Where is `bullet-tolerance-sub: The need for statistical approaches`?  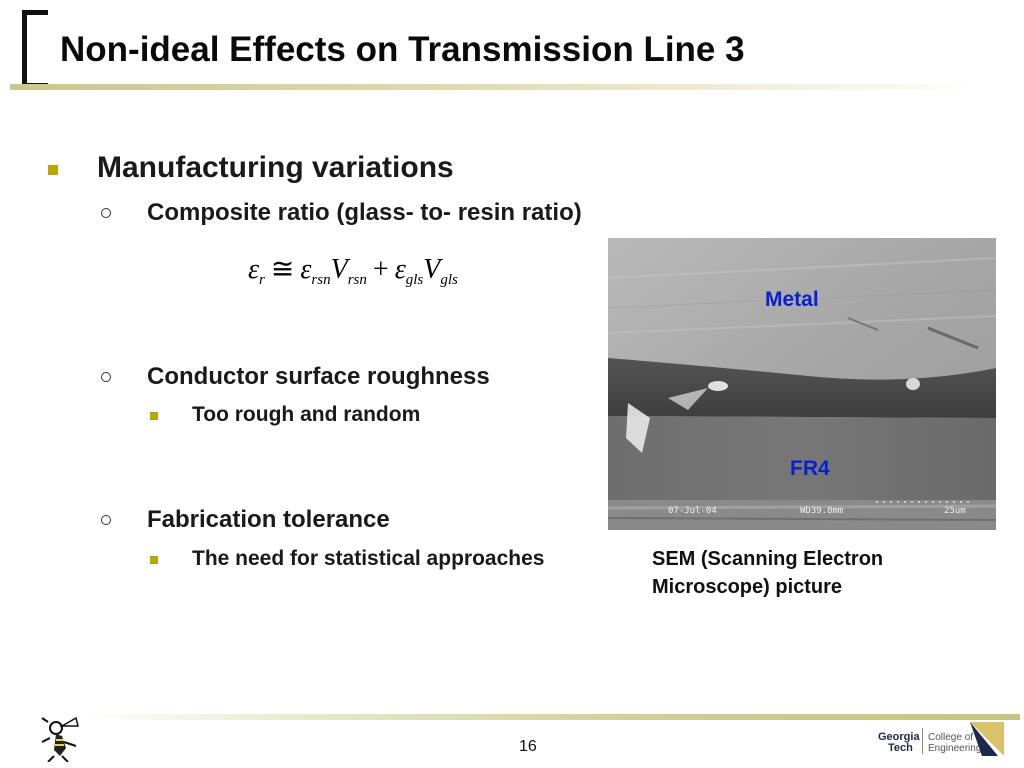
bullet-tolerance-sub: The need for statistical approaches is located at coordinates (368, 558).